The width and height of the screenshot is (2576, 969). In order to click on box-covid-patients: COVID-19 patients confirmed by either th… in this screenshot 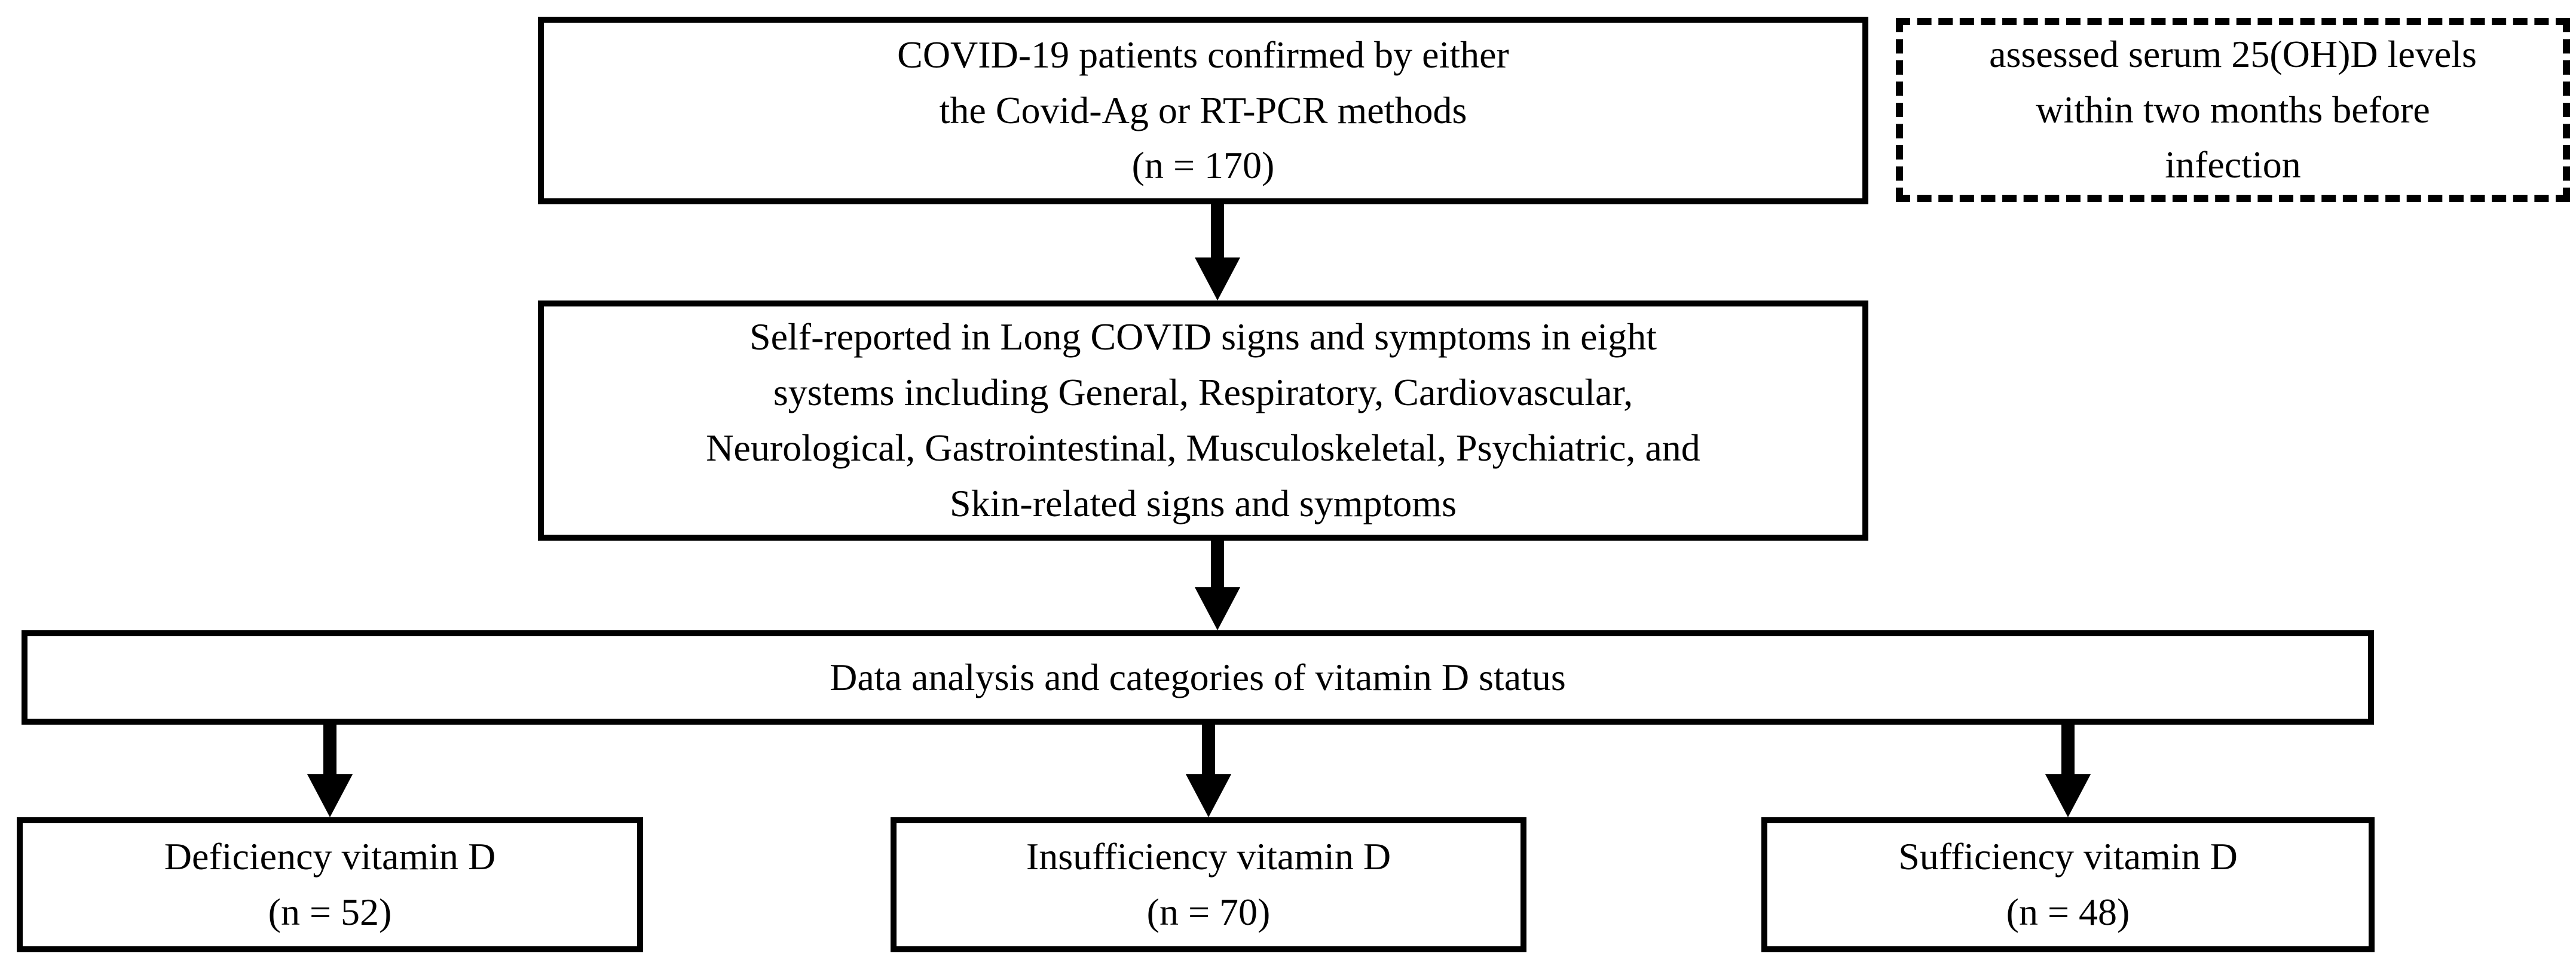, I will do `click(1203, 110)`.